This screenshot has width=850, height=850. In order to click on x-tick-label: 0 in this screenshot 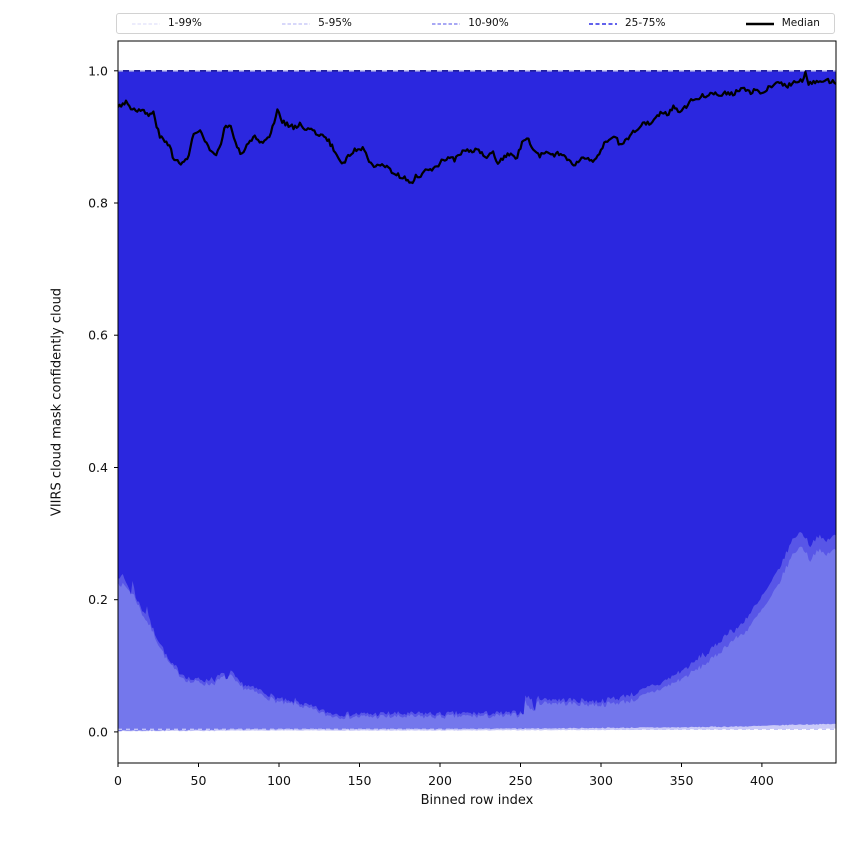, I will do `click(118, 780)`.